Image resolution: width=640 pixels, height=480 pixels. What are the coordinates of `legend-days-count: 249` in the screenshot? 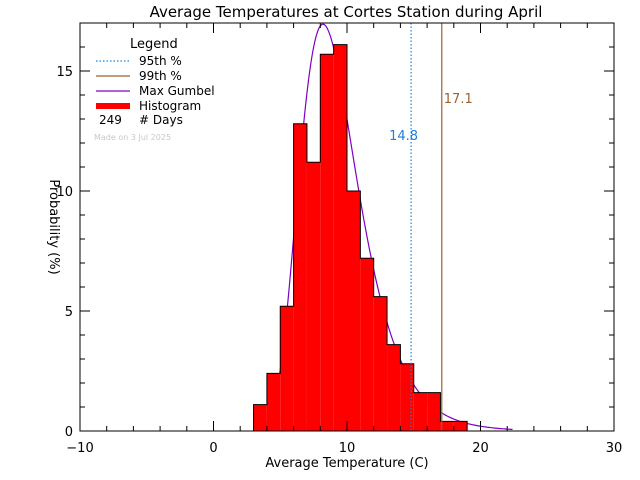 It's located at (110, 120).